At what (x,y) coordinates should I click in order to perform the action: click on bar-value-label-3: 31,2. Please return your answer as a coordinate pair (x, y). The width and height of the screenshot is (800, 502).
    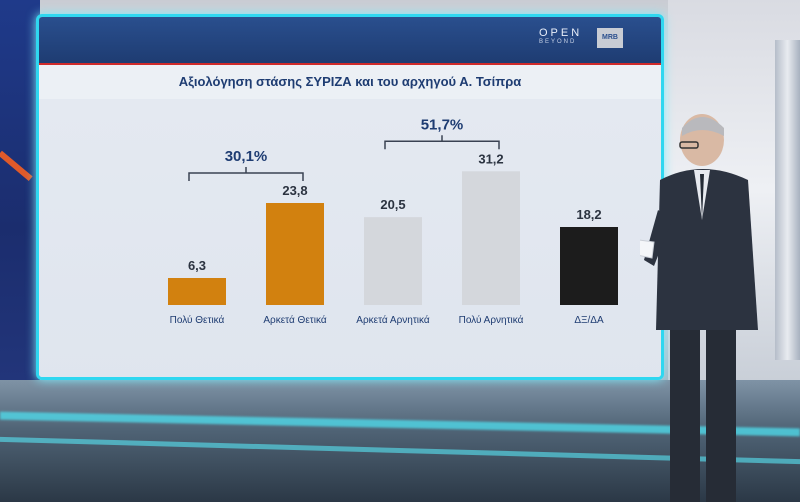
    Looking at the image, I should click on (490, 158).